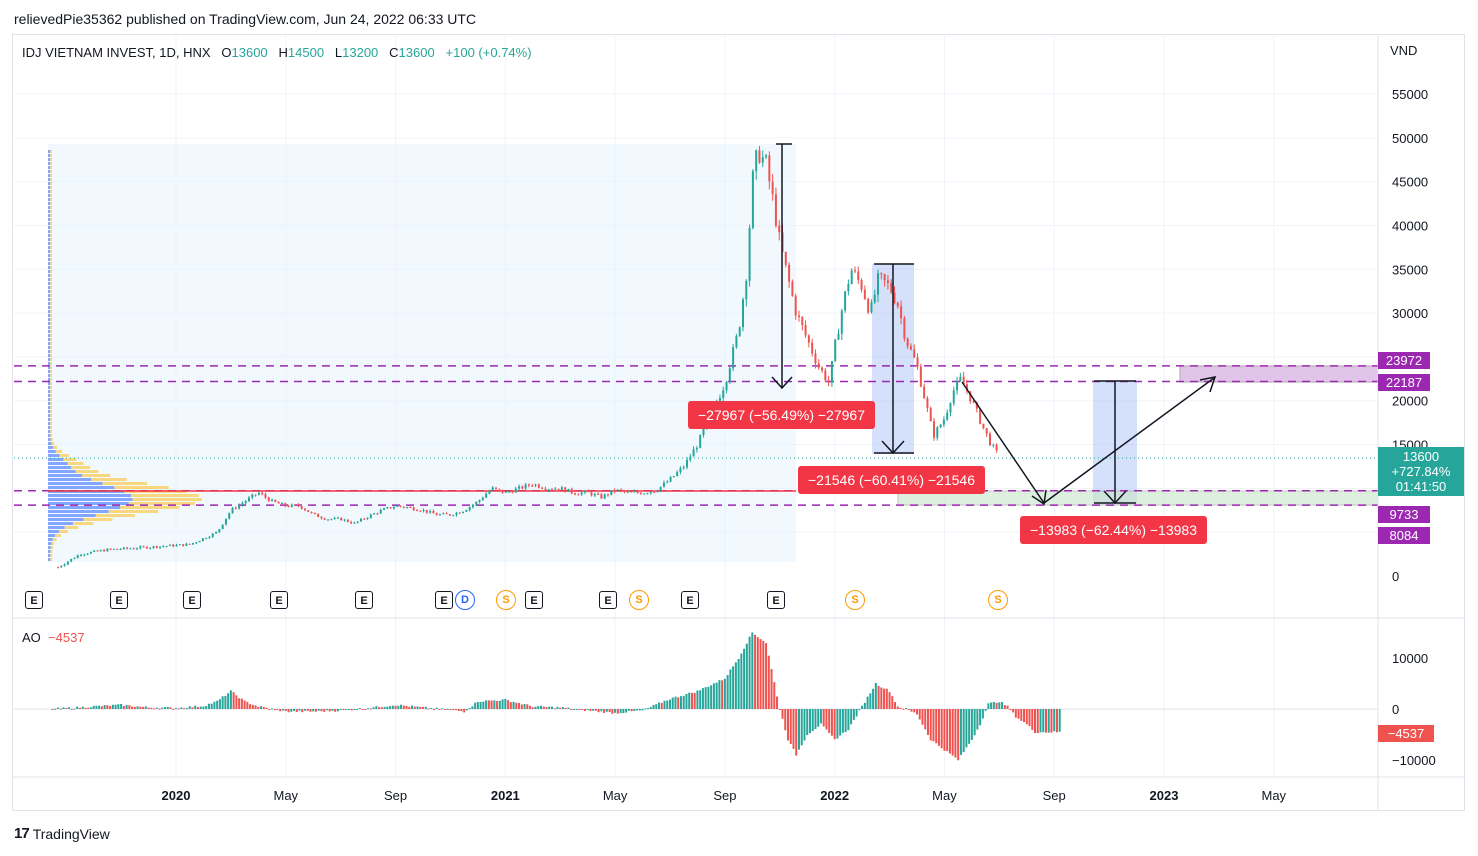 The width and height of the screenshot is (1478, 856). I want to click on time-tick-label: 2022, so click(834, 795).